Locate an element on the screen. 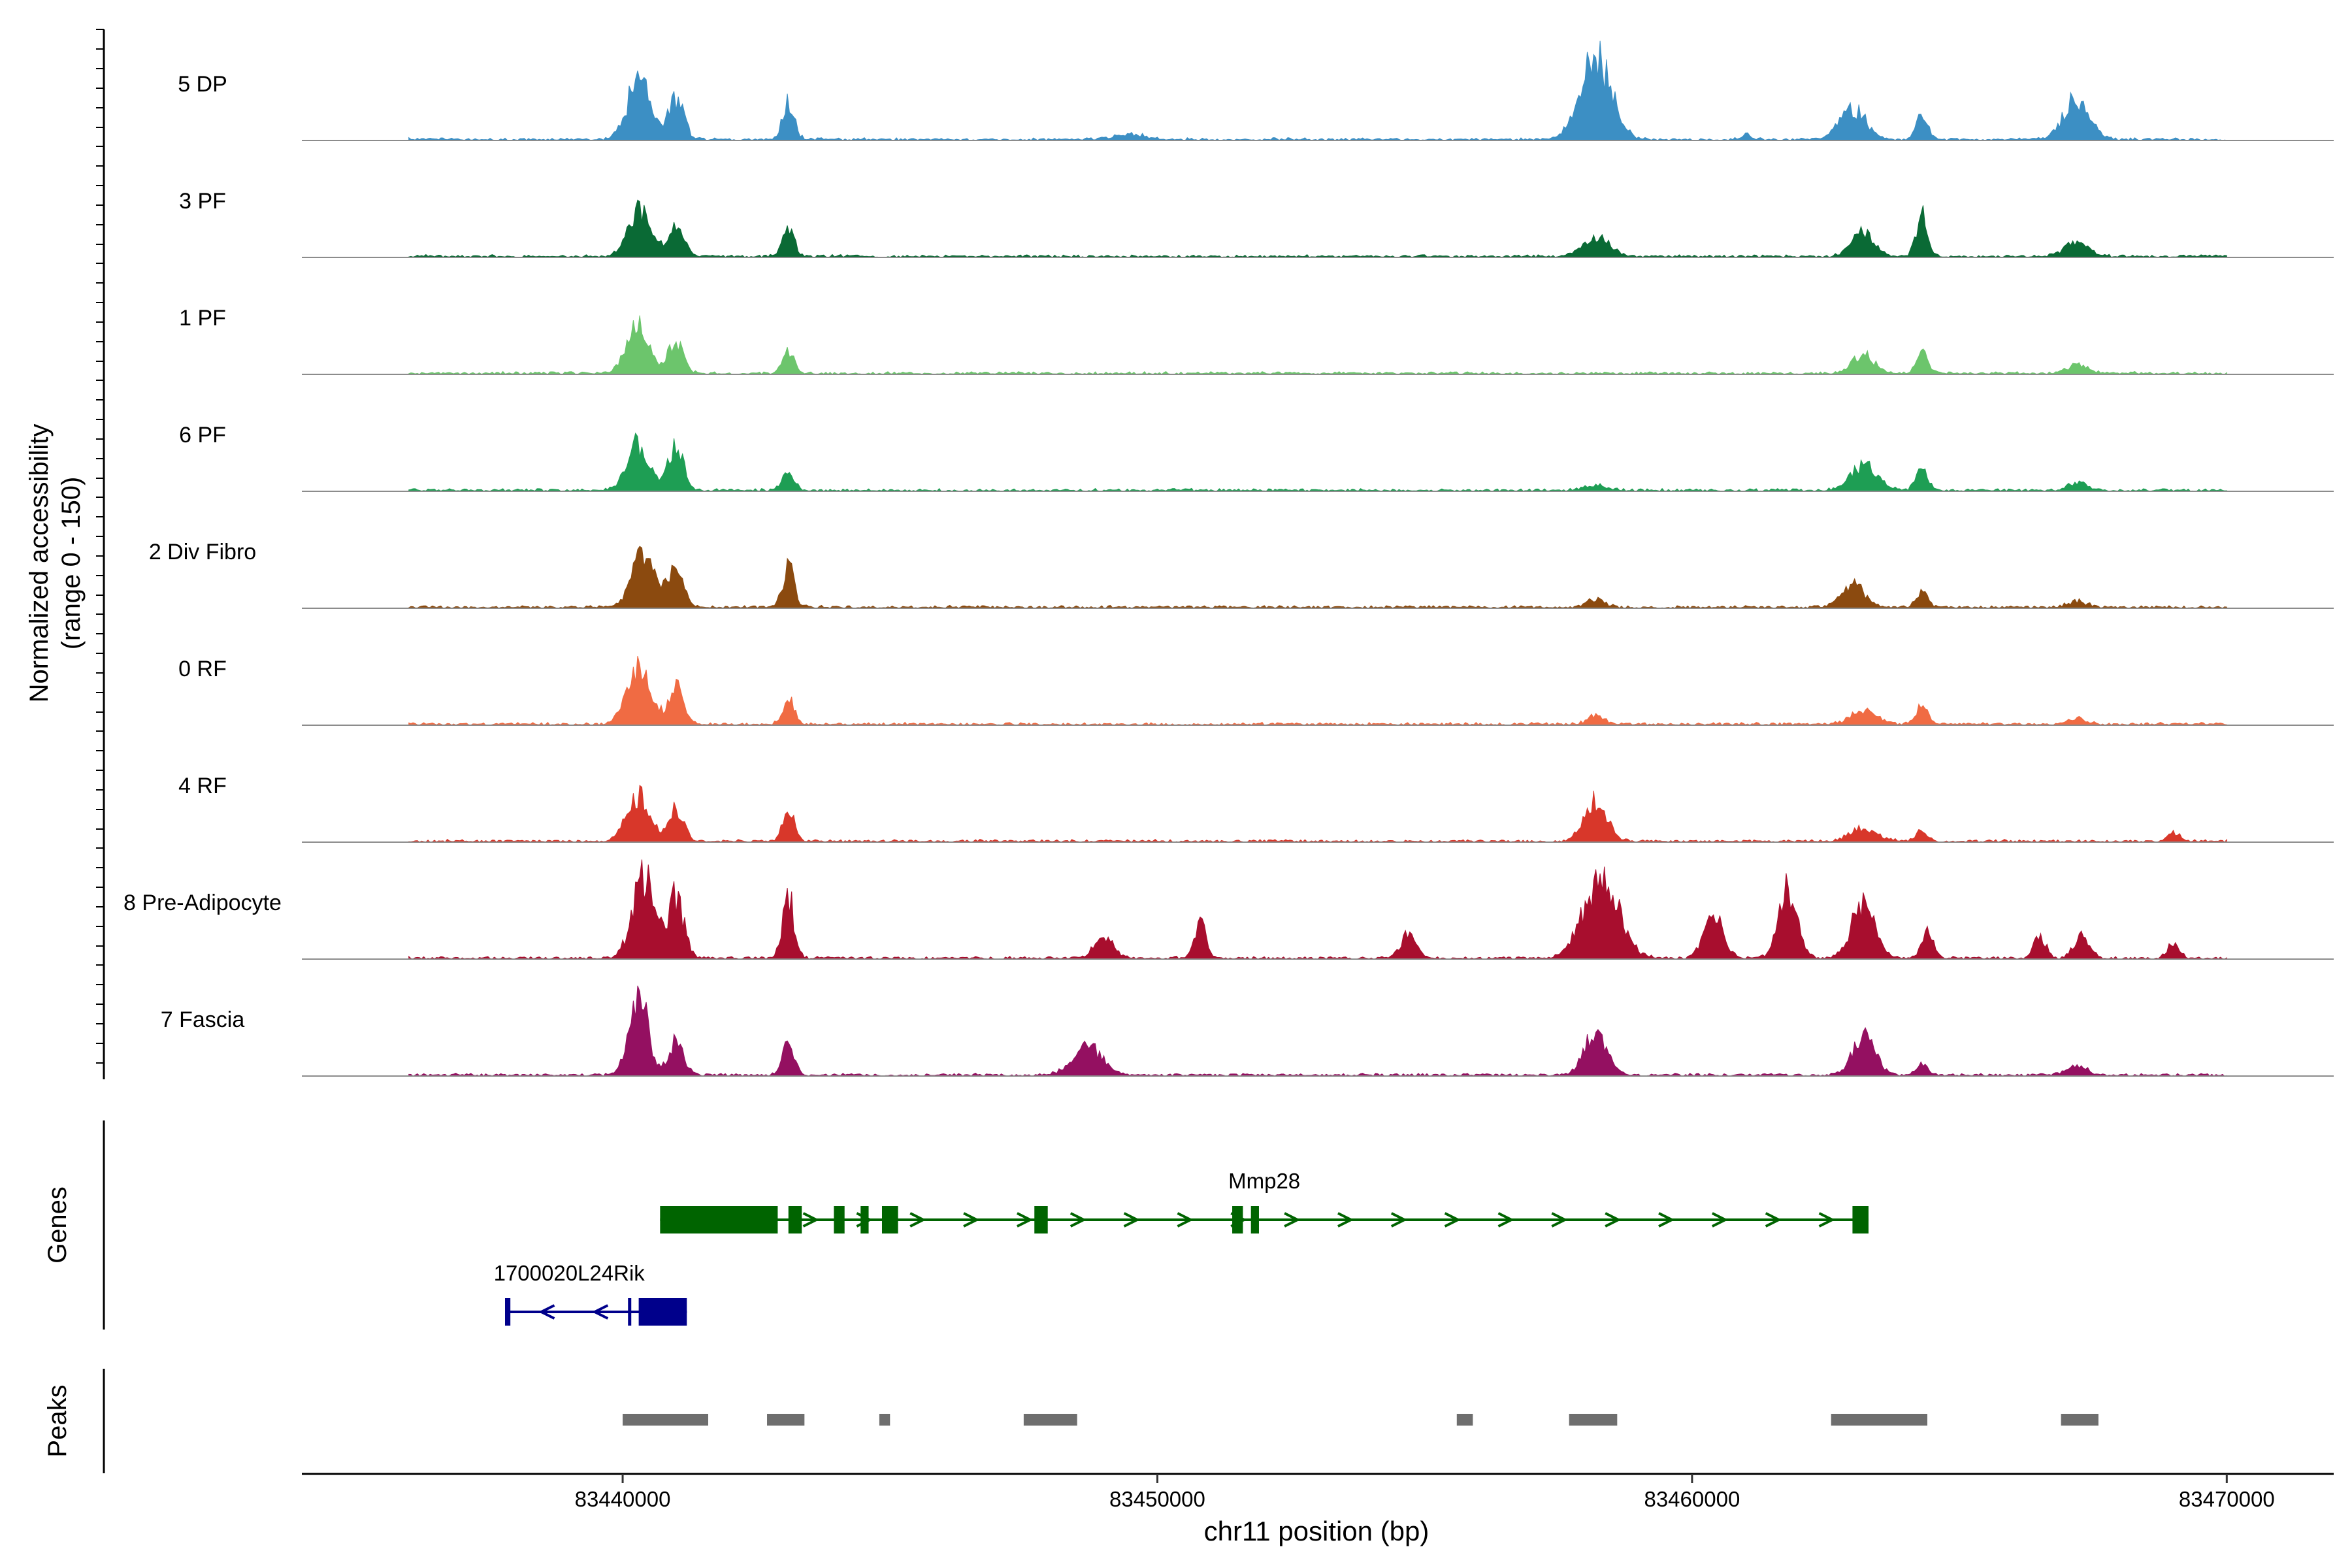 The image size is (2352, 1568). track-label: 7 Fascia is located at coordinates (203, 1019).